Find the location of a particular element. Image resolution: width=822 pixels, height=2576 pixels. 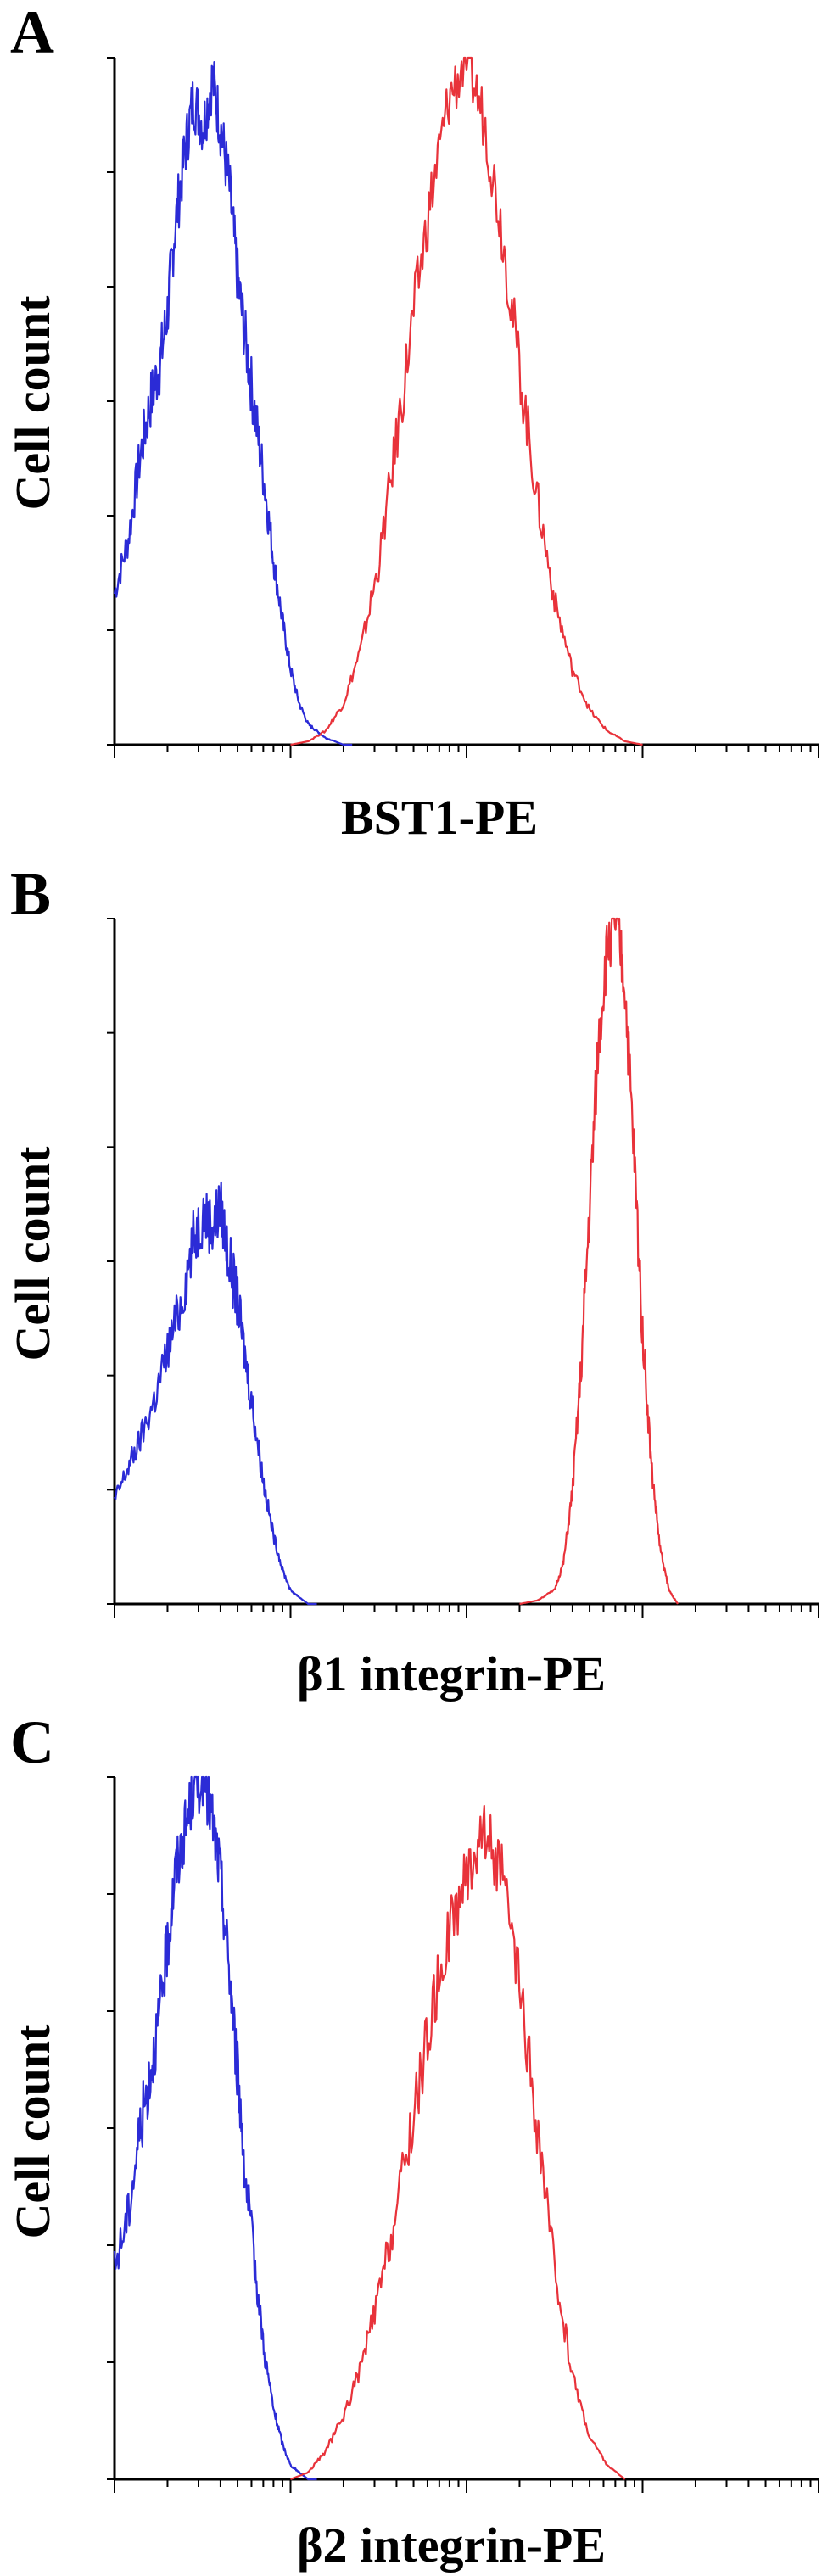

panel-letter-b: B is located at coordinates (31, 894).